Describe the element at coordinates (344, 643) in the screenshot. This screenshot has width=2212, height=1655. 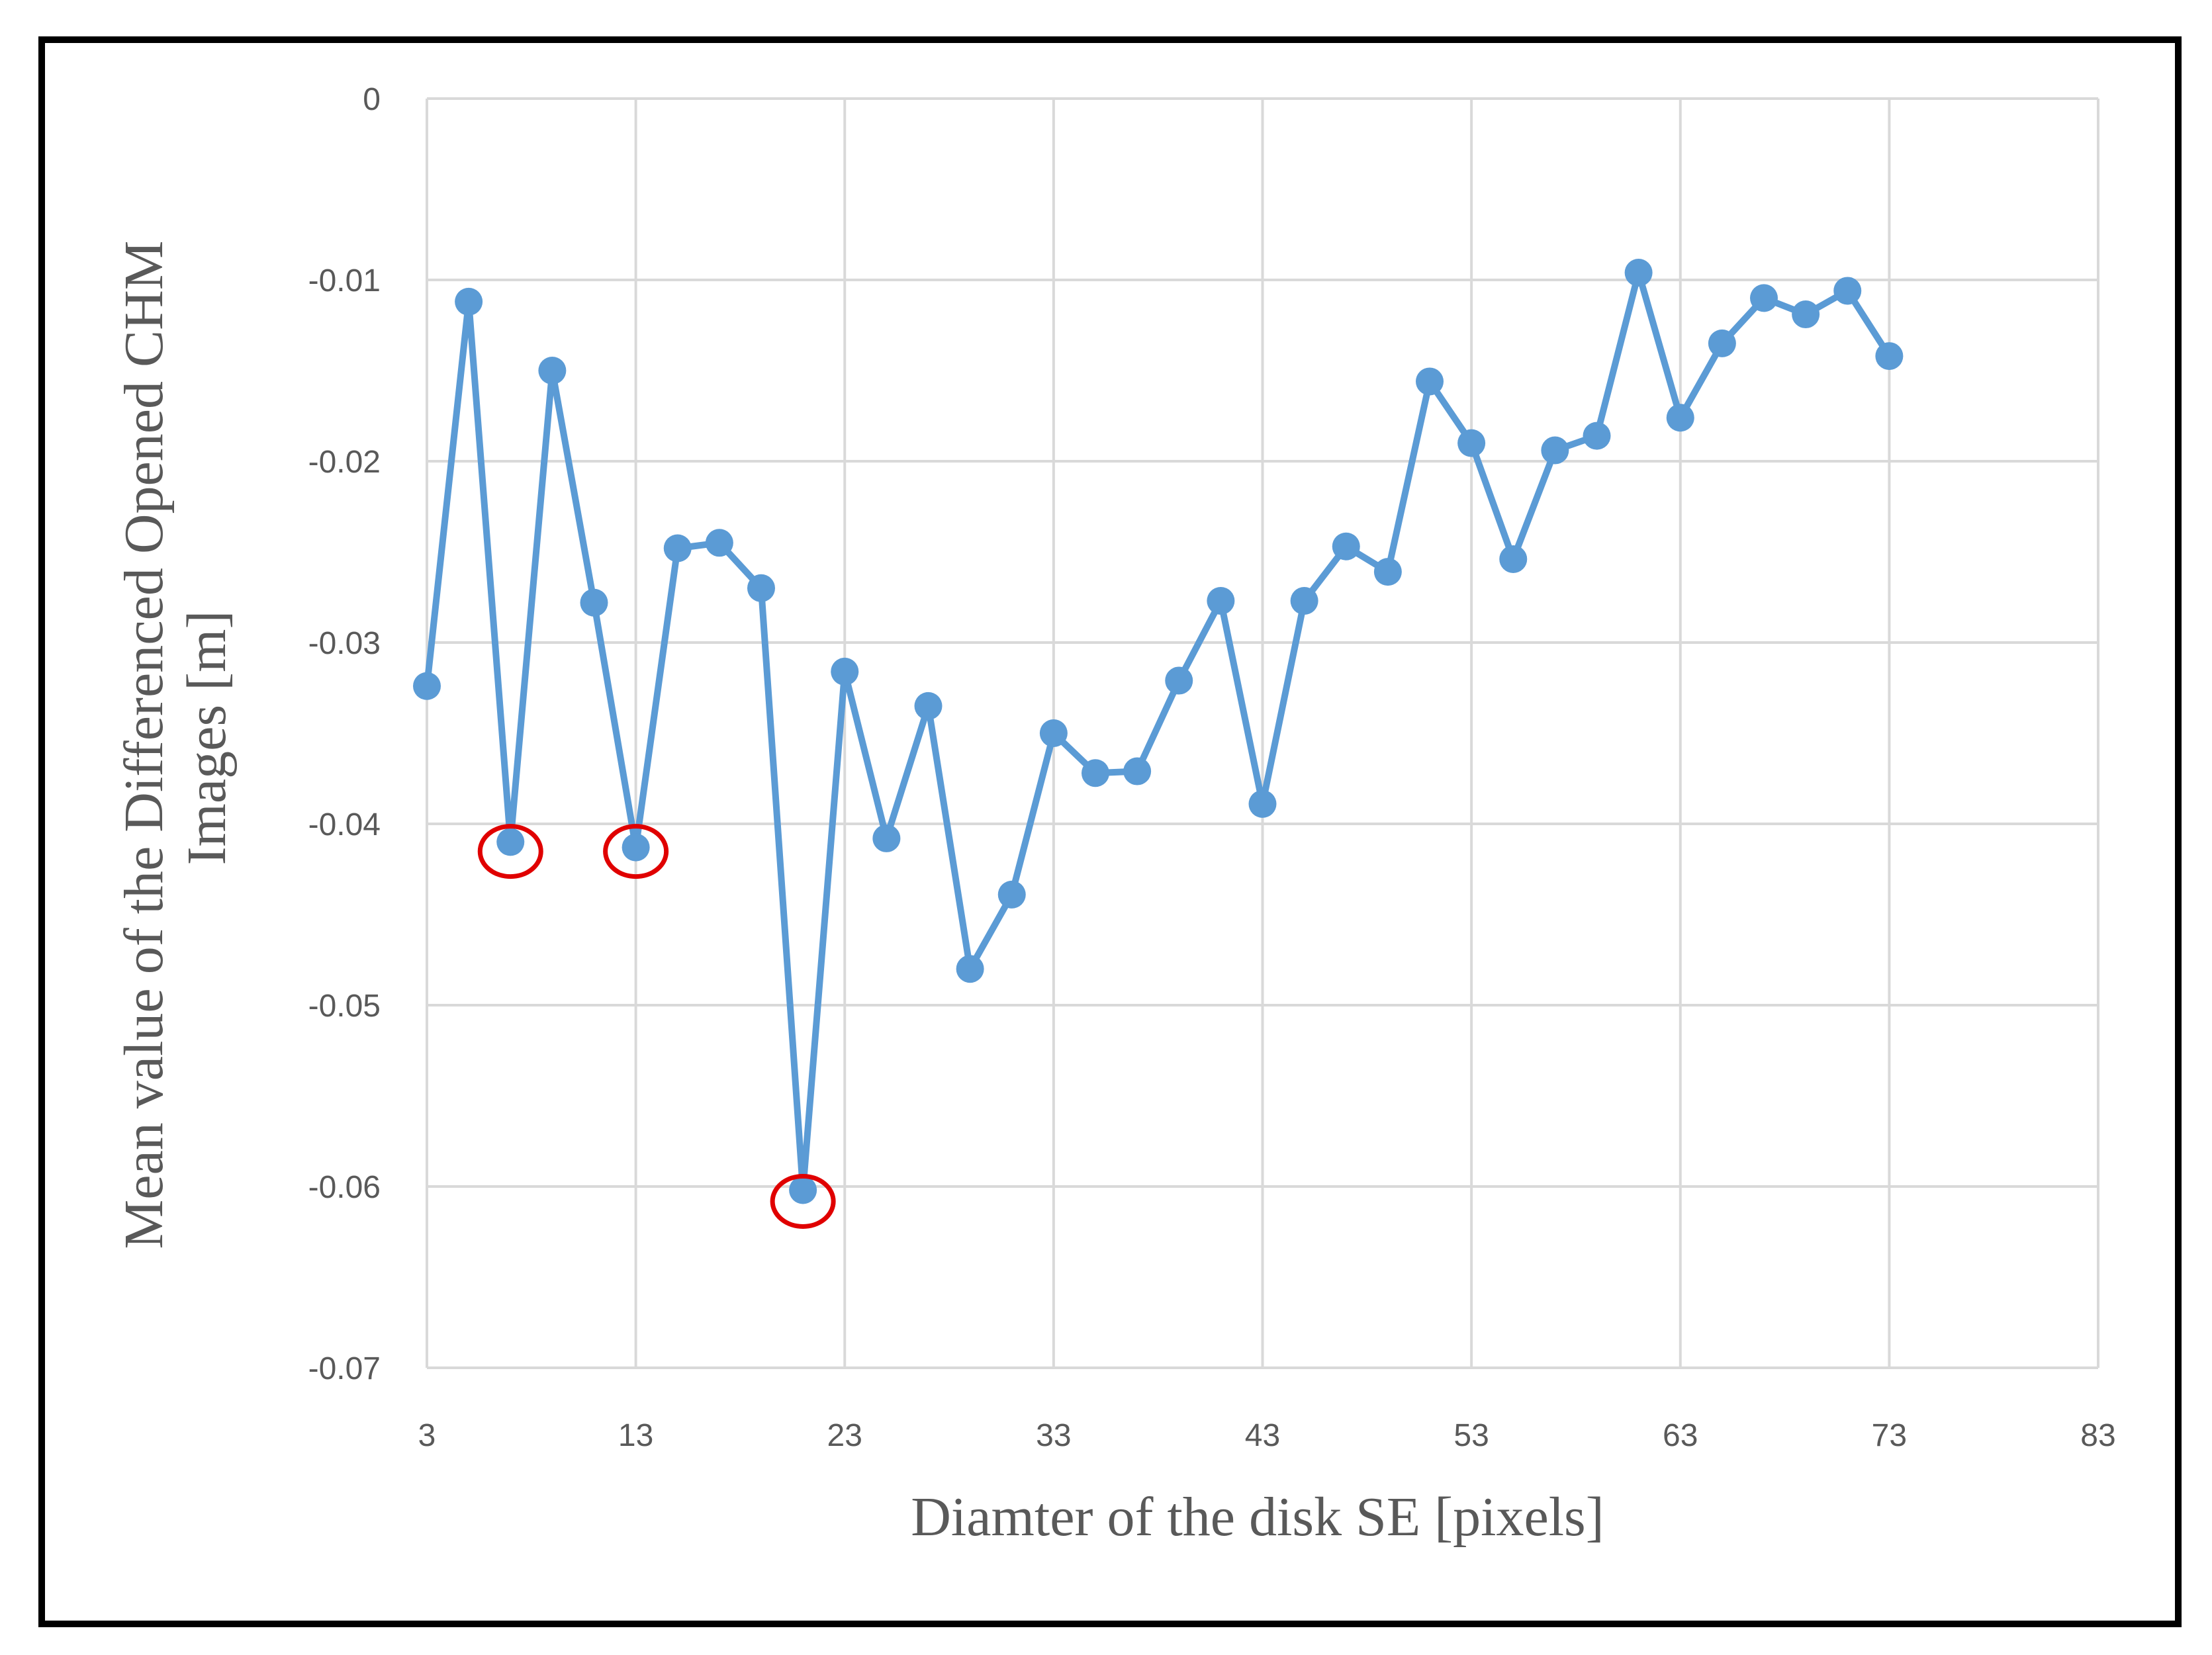
I see `y-tick-label: -0.03` at that location.